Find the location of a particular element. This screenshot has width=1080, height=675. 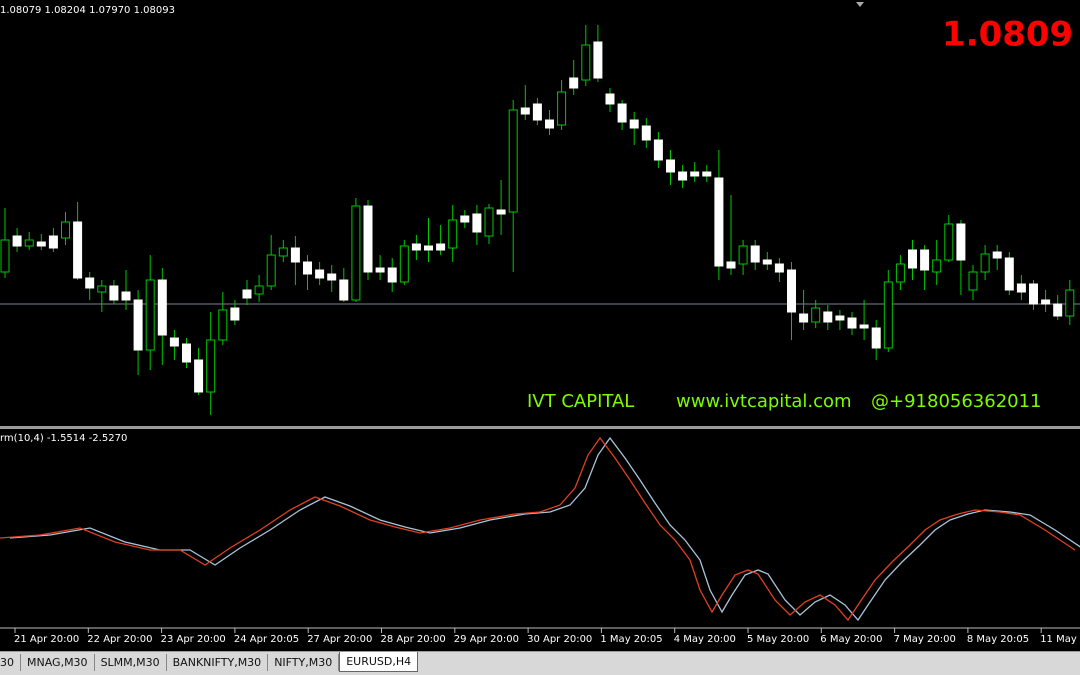

time-label: 1 May 20:05 is located at coordinates (631, 639).